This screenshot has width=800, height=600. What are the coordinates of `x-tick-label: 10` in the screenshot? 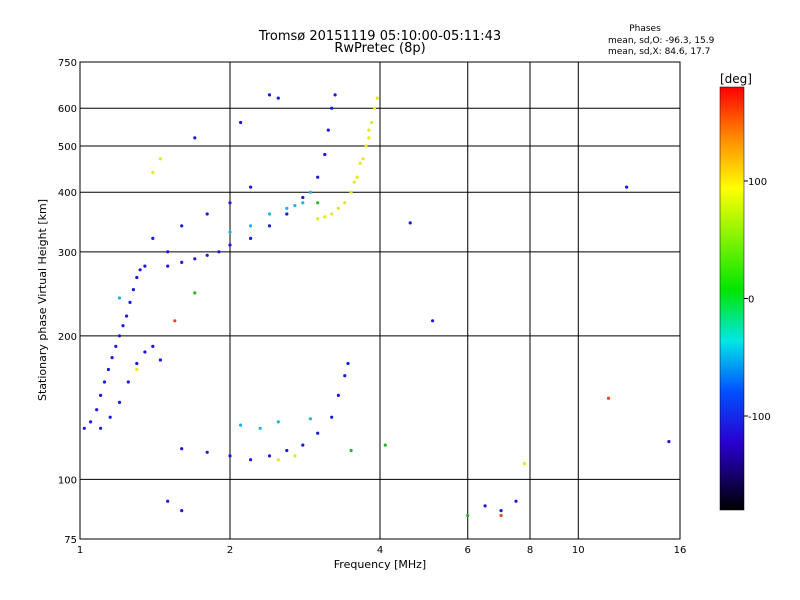 It's located at (578, 550).